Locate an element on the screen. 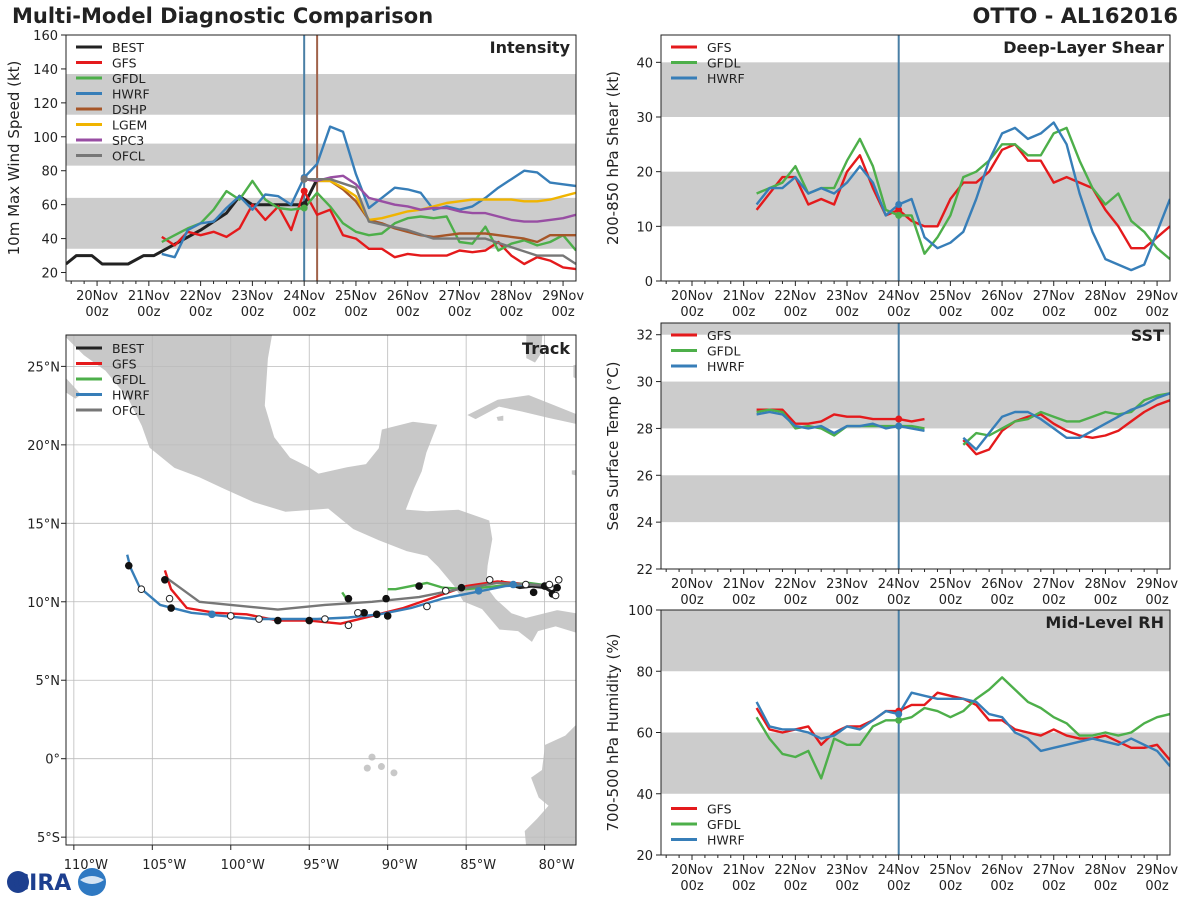 The image size is (1200, 900). x-tick-label: 105°W is located at coordinates (164, 865).